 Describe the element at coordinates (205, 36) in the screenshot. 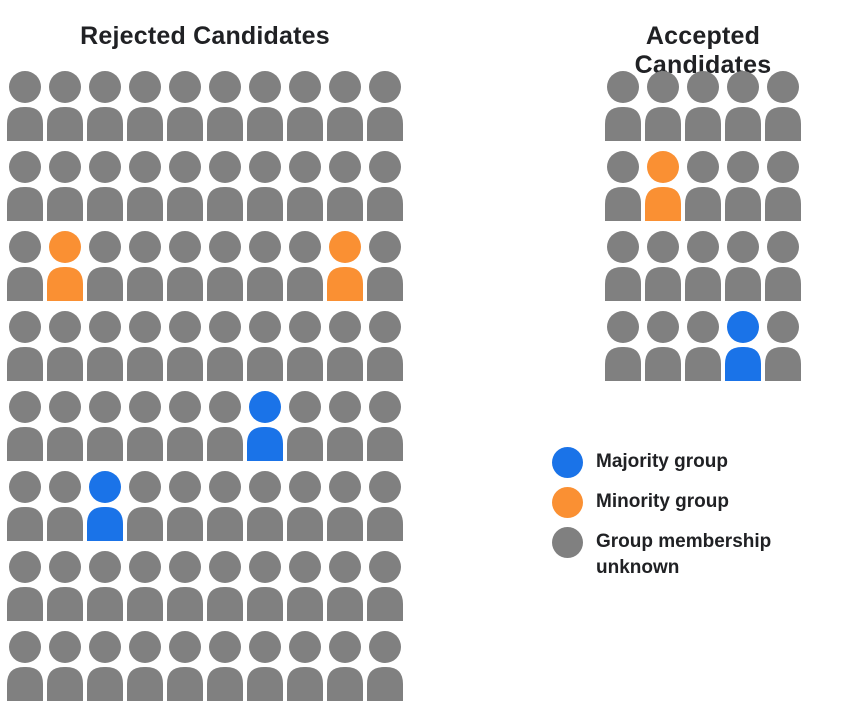

I see `rejected-candidates-title: Rejected Candidates` at that location.